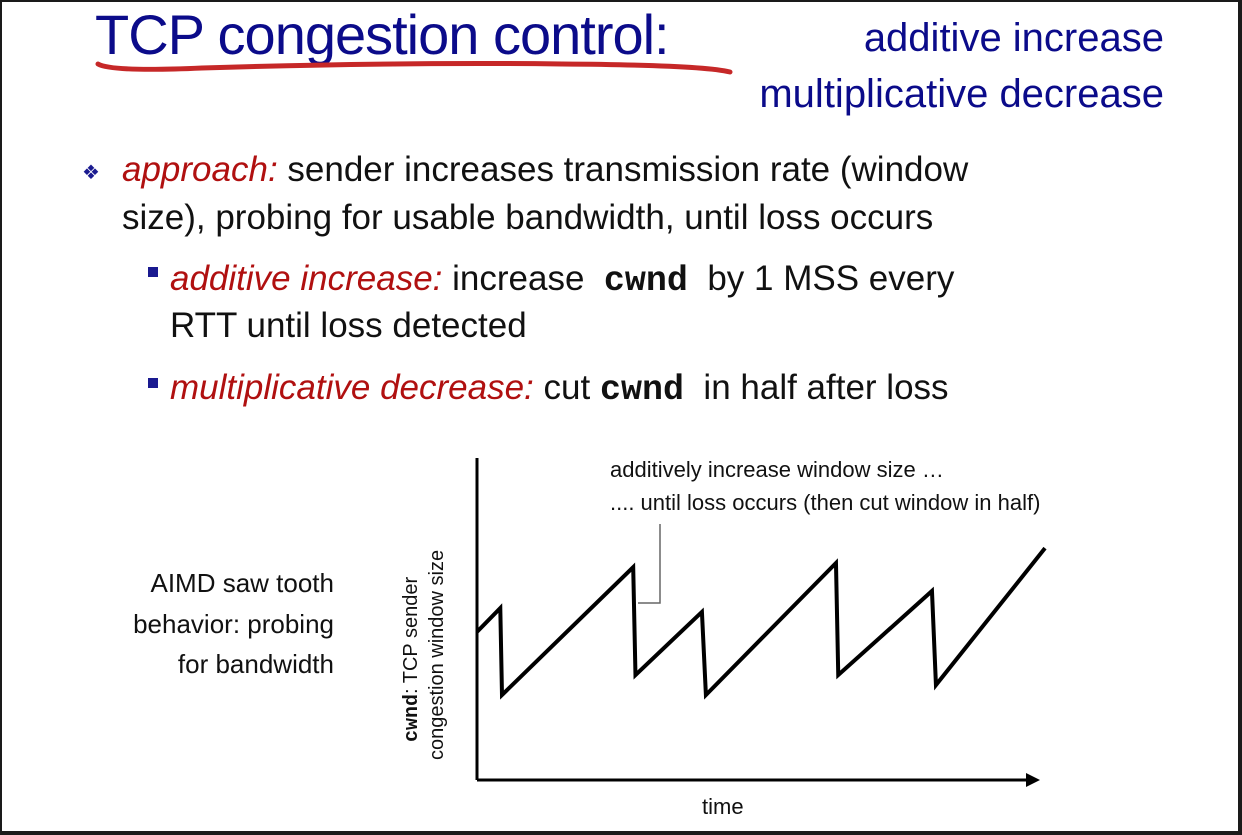  Describe the element at coordinates (761, 623) in the screenshot. I see `cwnd-series-line` at that location.